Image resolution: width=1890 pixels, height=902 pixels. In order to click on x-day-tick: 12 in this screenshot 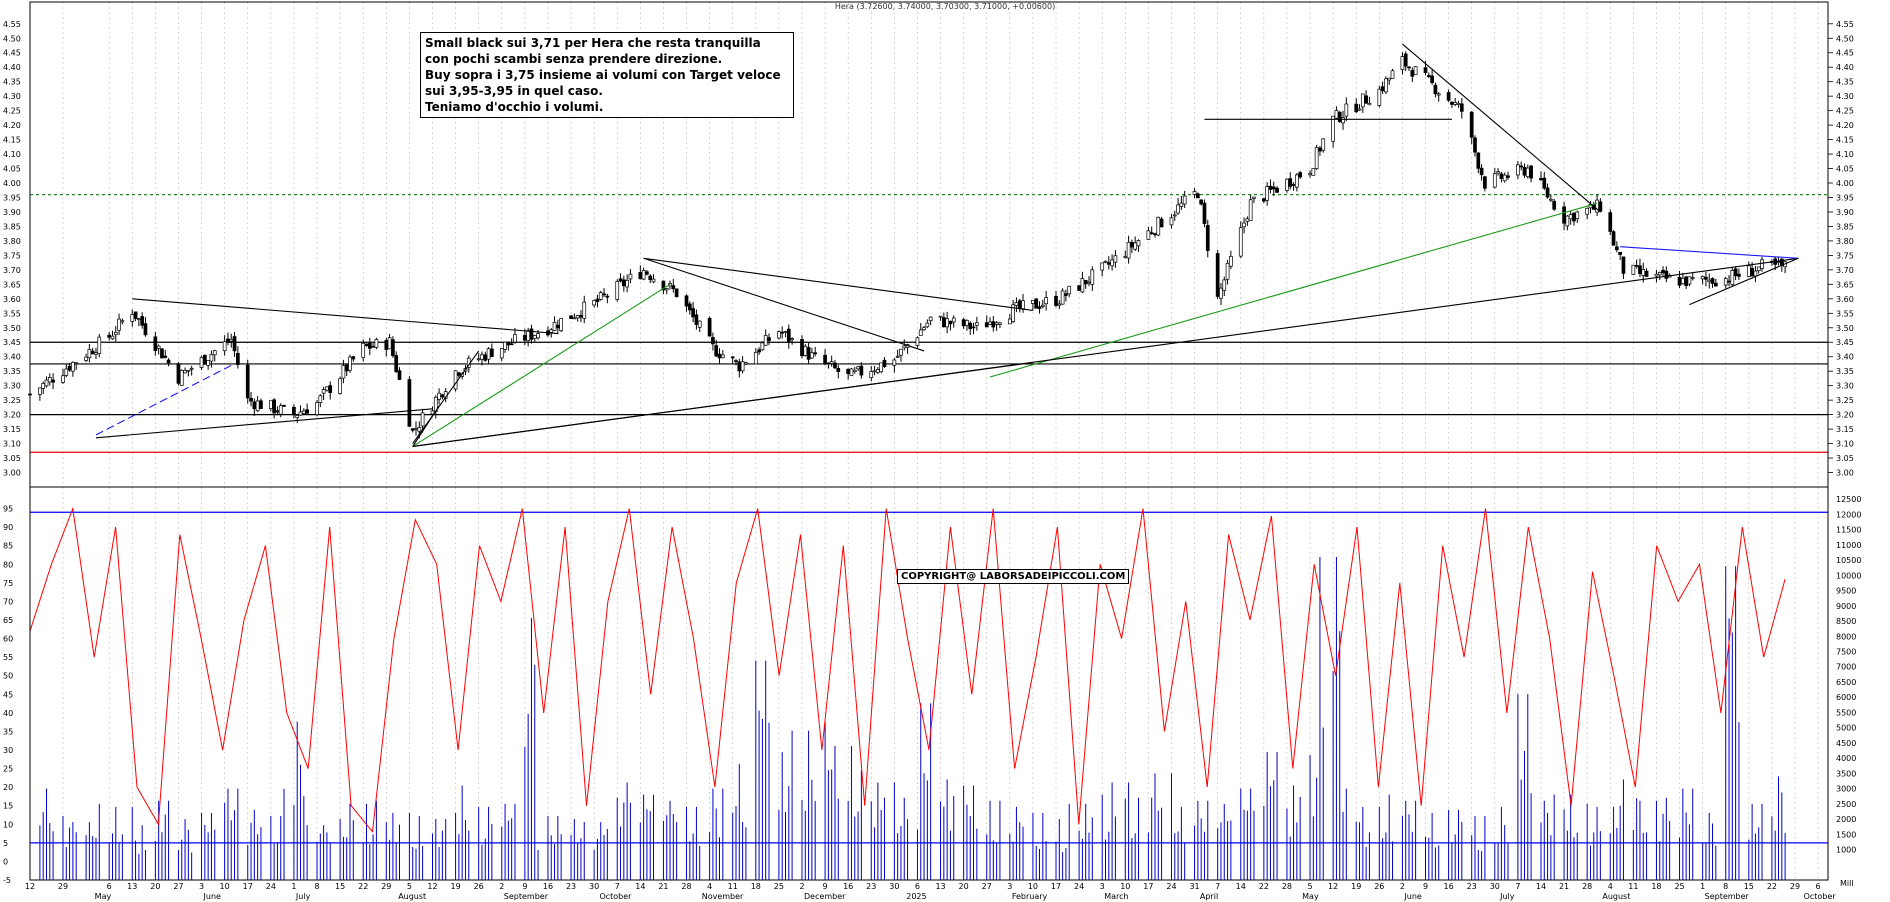, I will do `click(30, 886)`.